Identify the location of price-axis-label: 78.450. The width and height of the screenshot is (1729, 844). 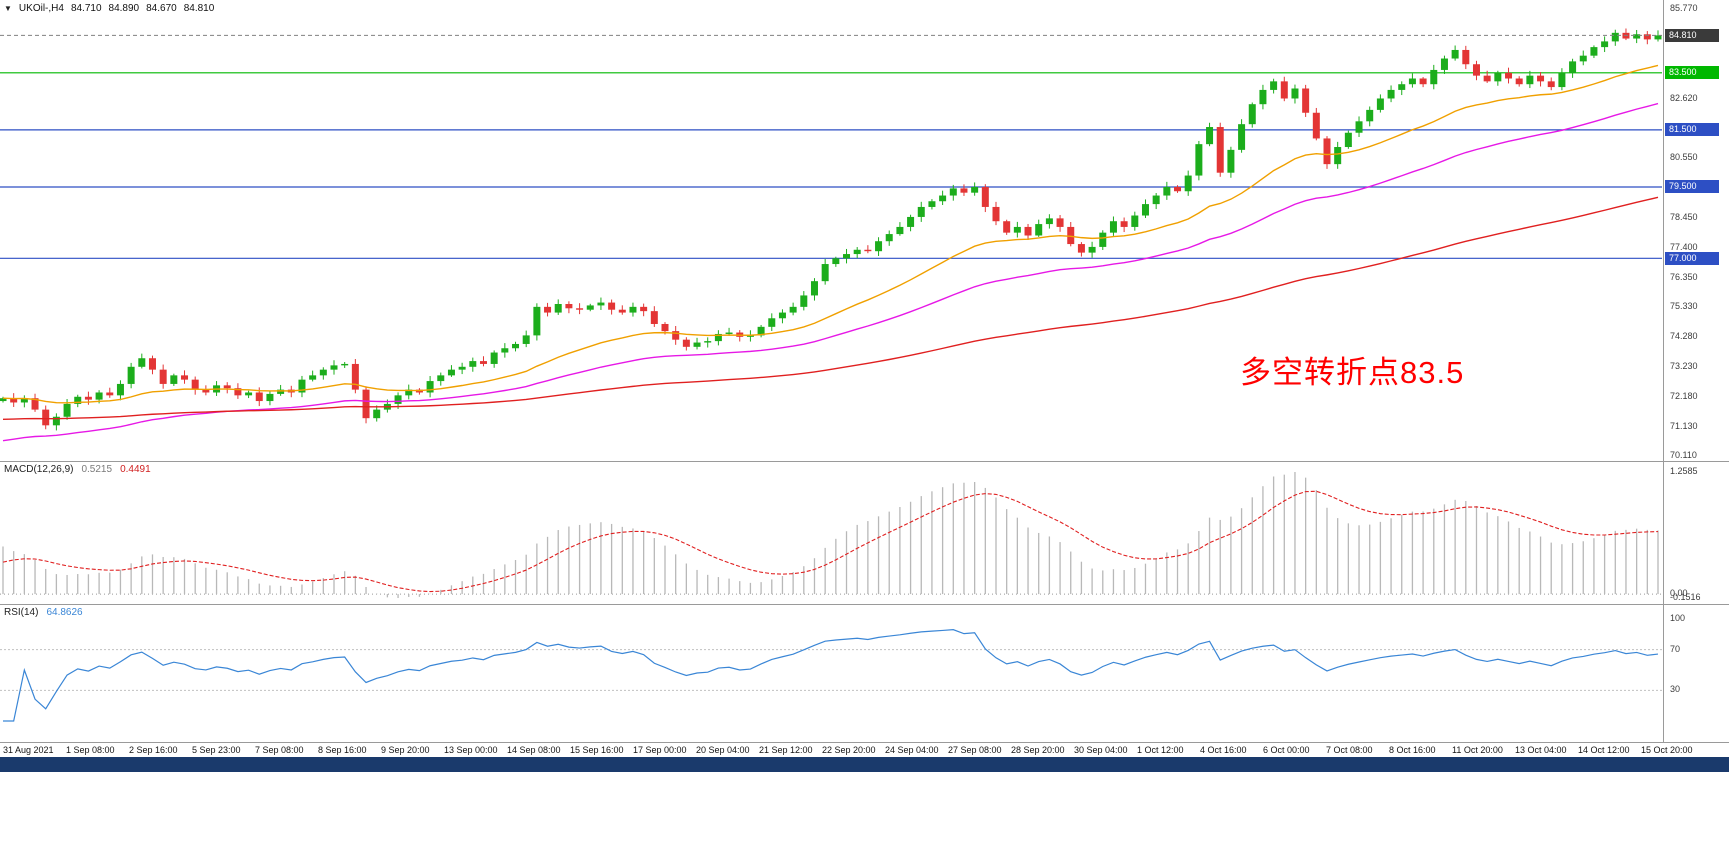
(1684, 216).